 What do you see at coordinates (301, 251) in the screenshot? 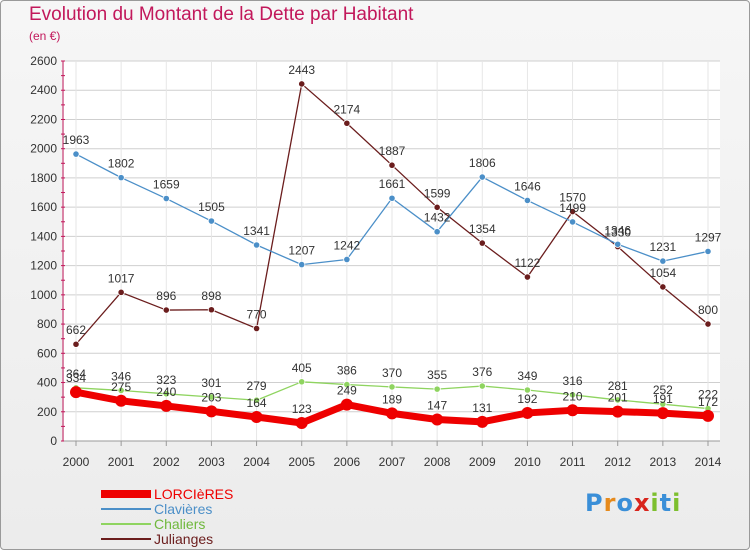
I see `data-label: 1207` at bounding box center [301, 251].